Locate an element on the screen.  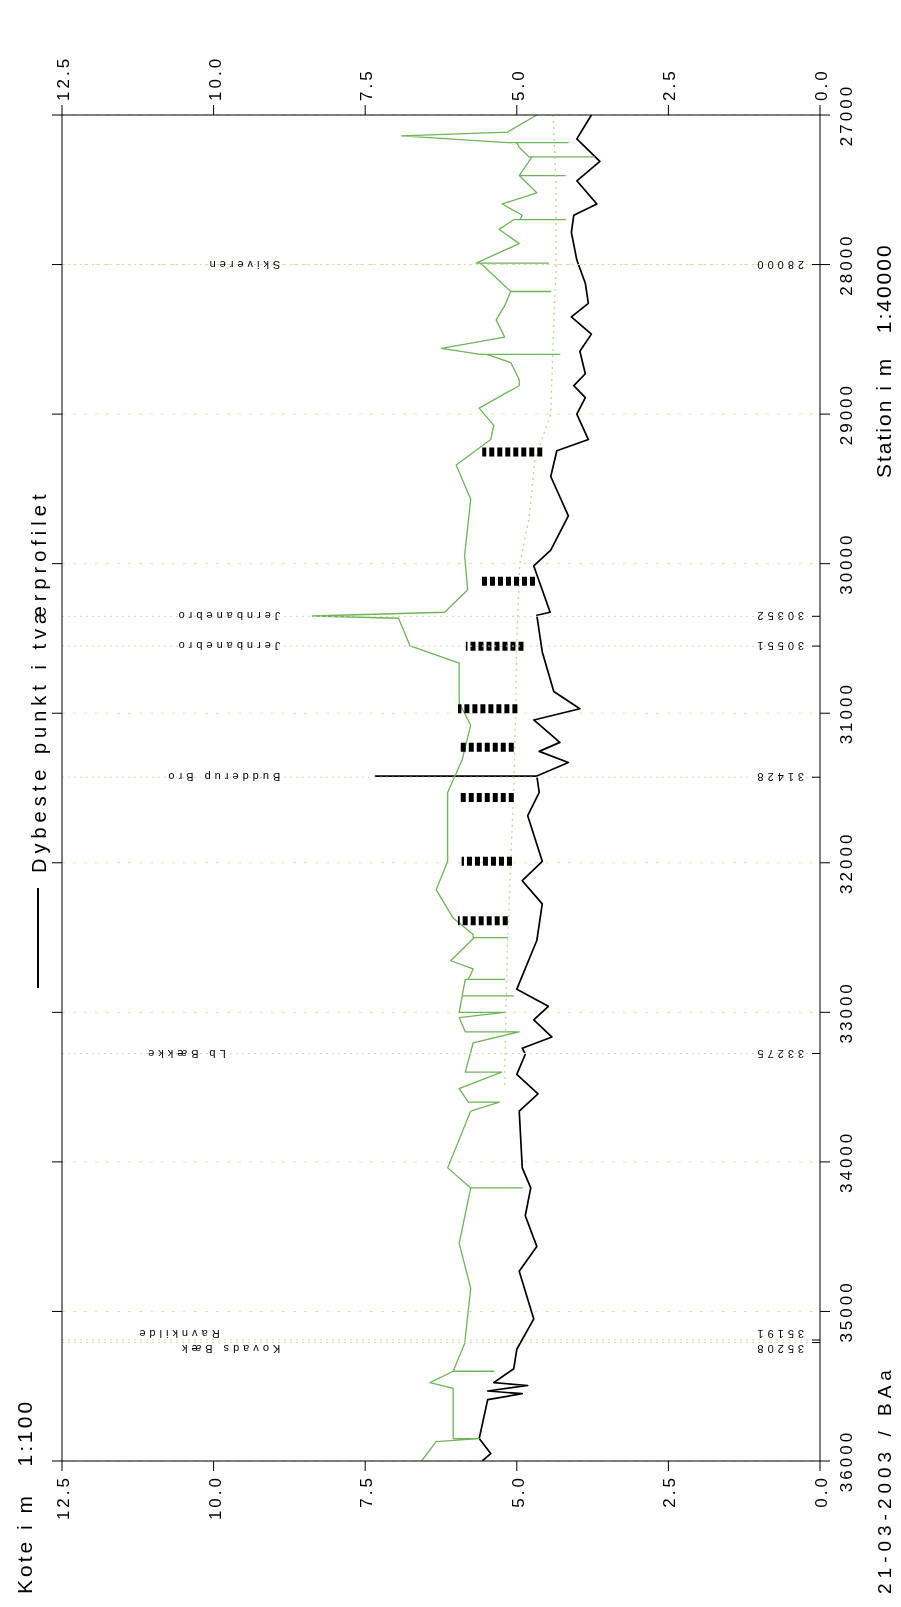
annotation: Kovads Bæk is located at coordinates (229, 1348).